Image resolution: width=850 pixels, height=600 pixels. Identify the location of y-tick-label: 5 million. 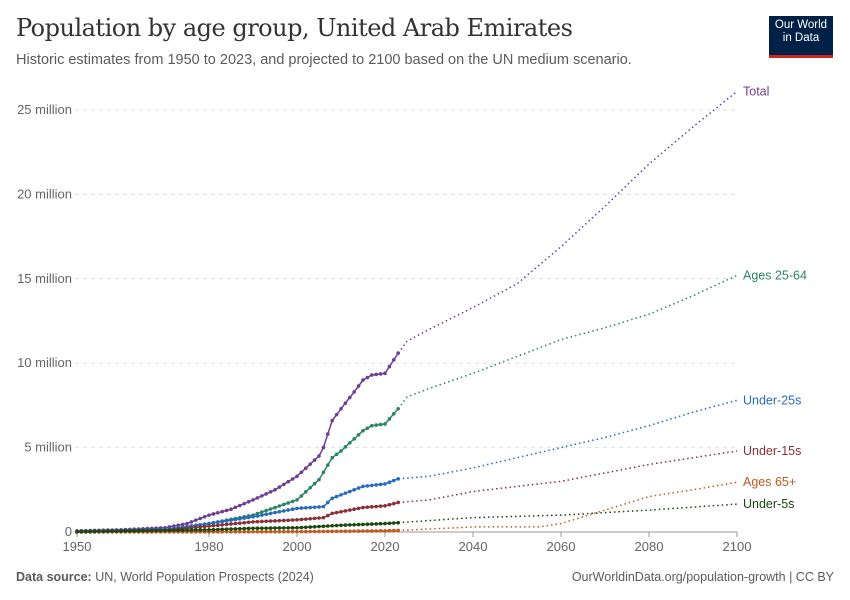
(48, 447).